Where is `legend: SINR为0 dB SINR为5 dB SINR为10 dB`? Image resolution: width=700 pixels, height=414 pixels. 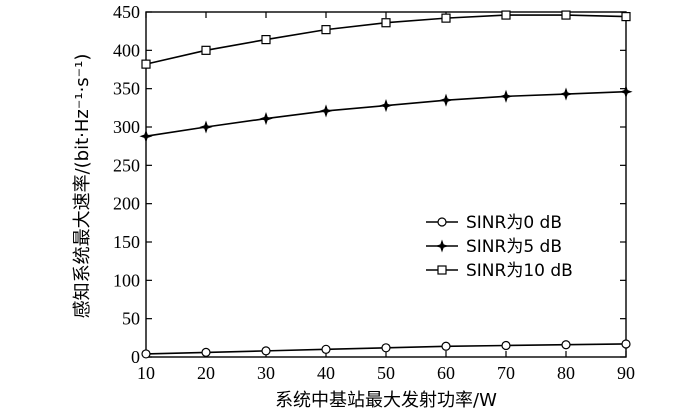
legend: SINR为0 dB SINR为5 dB SINR为10 dB is located at coordinates (499, 247).